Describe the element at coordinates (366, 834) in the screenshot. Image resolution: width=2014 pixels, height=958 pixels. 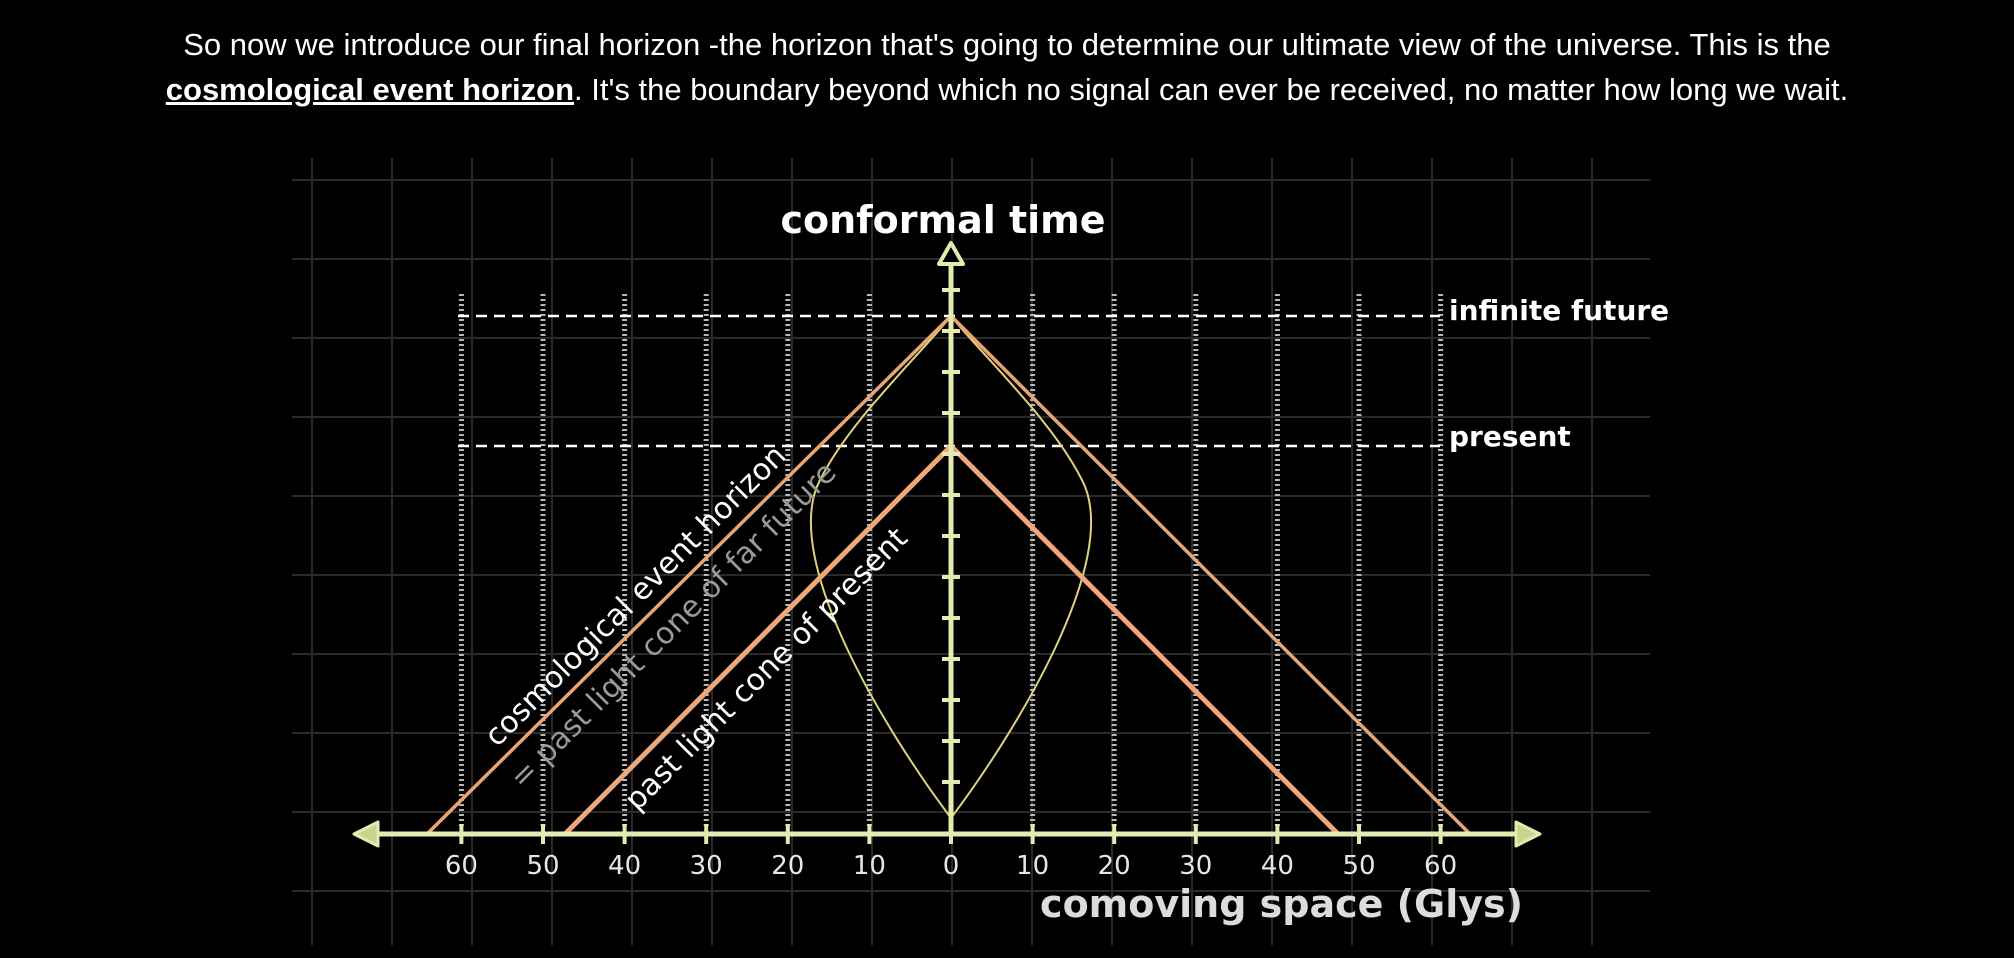
I see `space-axis-left-arrow-icon` at that location.